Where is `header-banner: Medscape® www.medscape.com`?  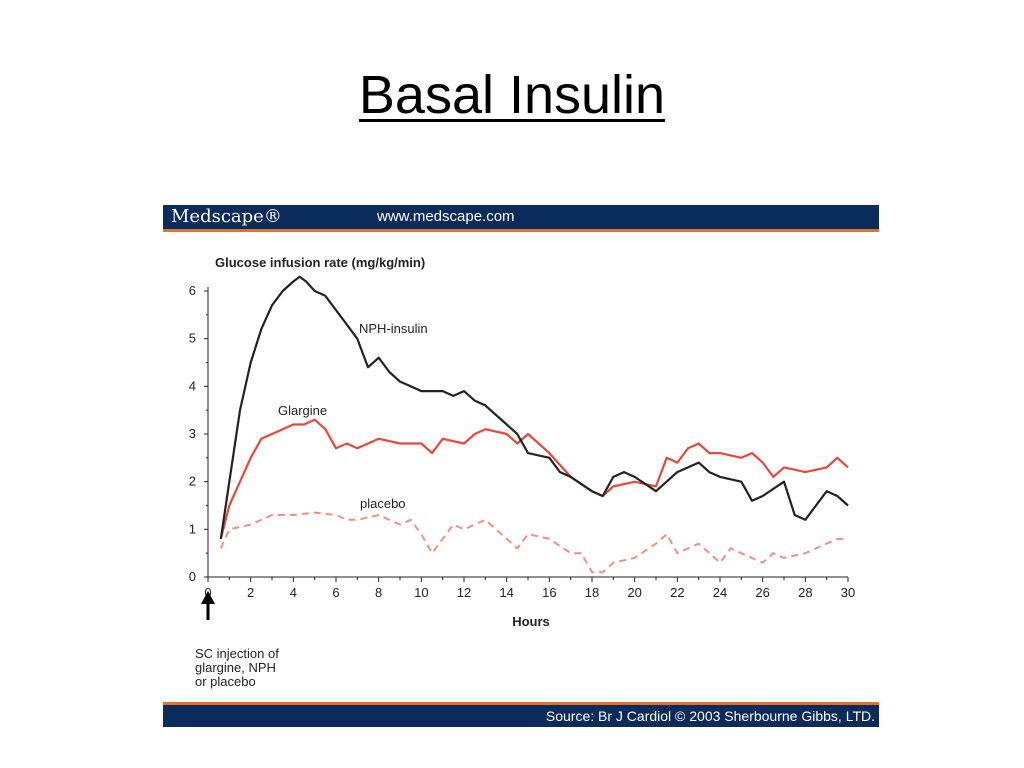 header-banner: Medscape® www.medscape.com is located at coordinates (521, 218).